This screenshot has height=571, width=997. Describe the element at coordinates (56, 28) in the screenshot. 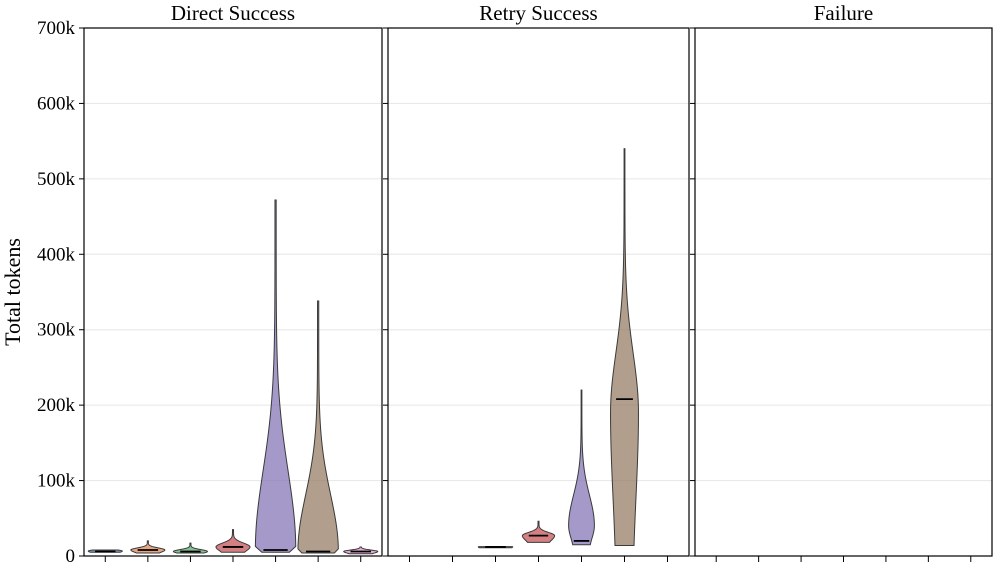

I see `y-tick-label: 700k` at that location.